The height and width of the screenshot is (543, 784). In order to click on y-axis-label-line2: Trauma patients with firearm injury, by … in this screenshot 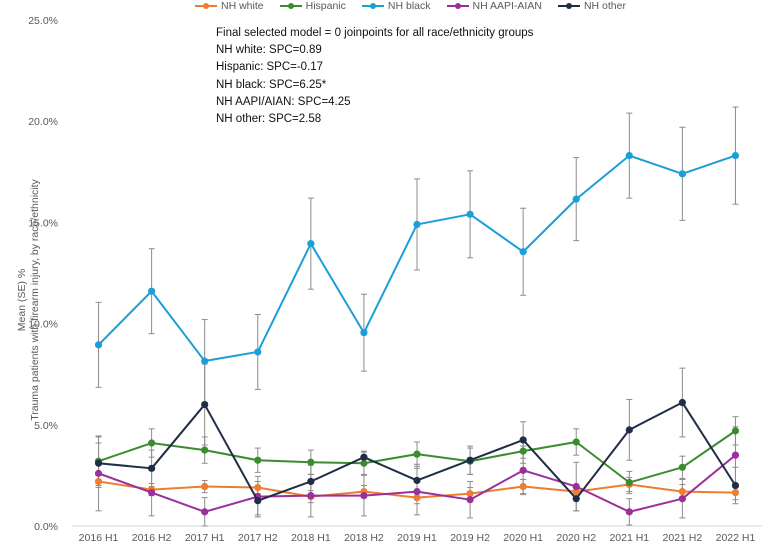, I will do `click(35, 300)`.